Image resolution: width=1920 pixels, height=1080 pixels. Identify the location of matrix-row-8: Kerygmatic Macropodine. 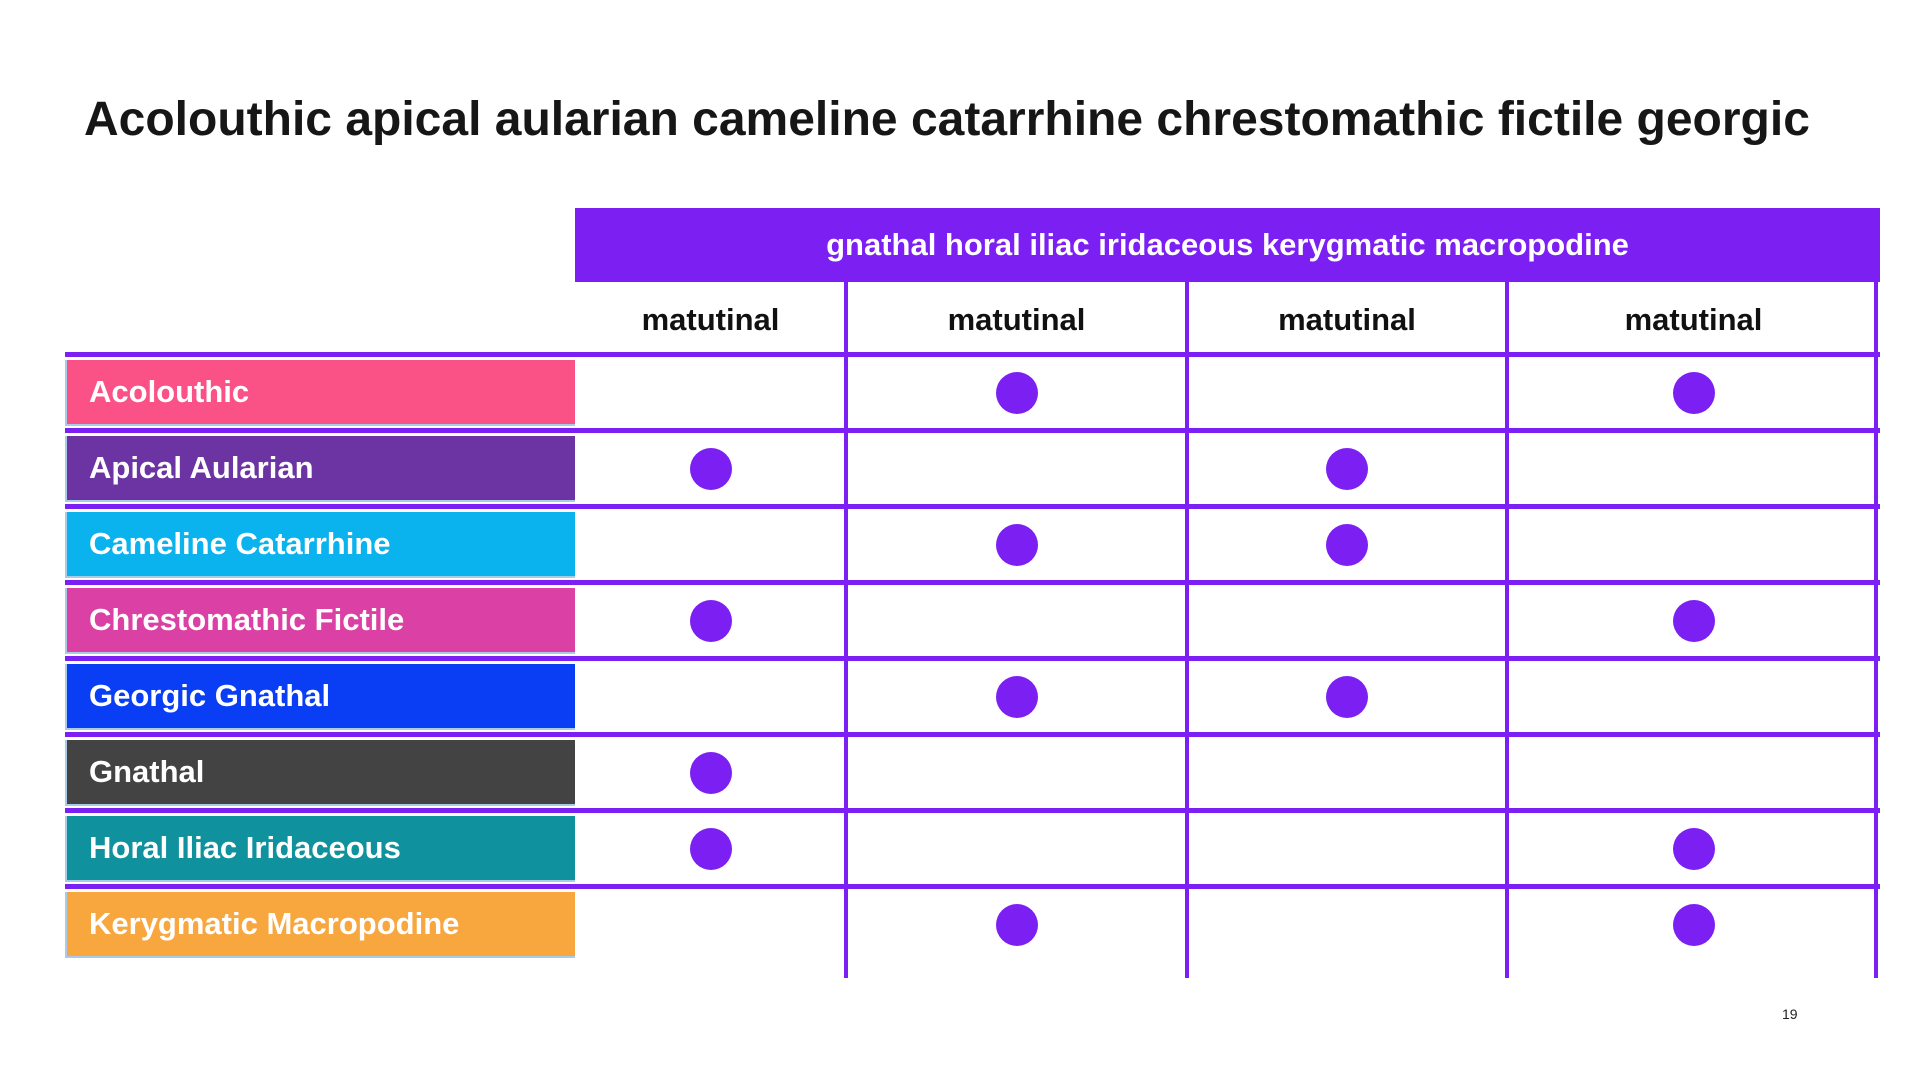
(972, 922).